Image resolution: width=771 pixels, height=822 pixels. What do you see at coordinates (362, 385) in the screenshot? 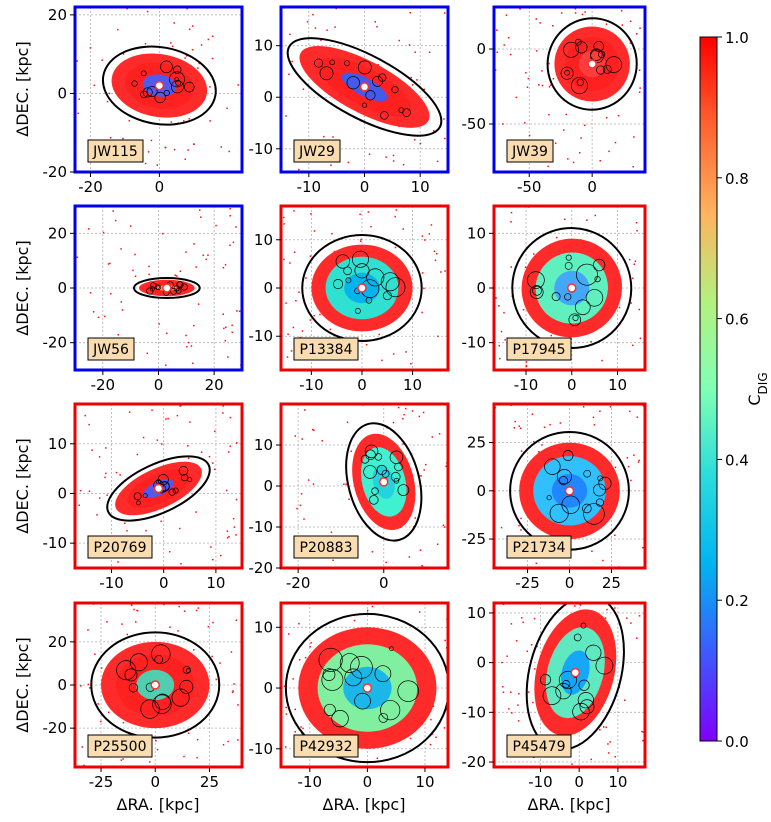
I see `x-tick-label: 0` at bounding box center [362, 385].